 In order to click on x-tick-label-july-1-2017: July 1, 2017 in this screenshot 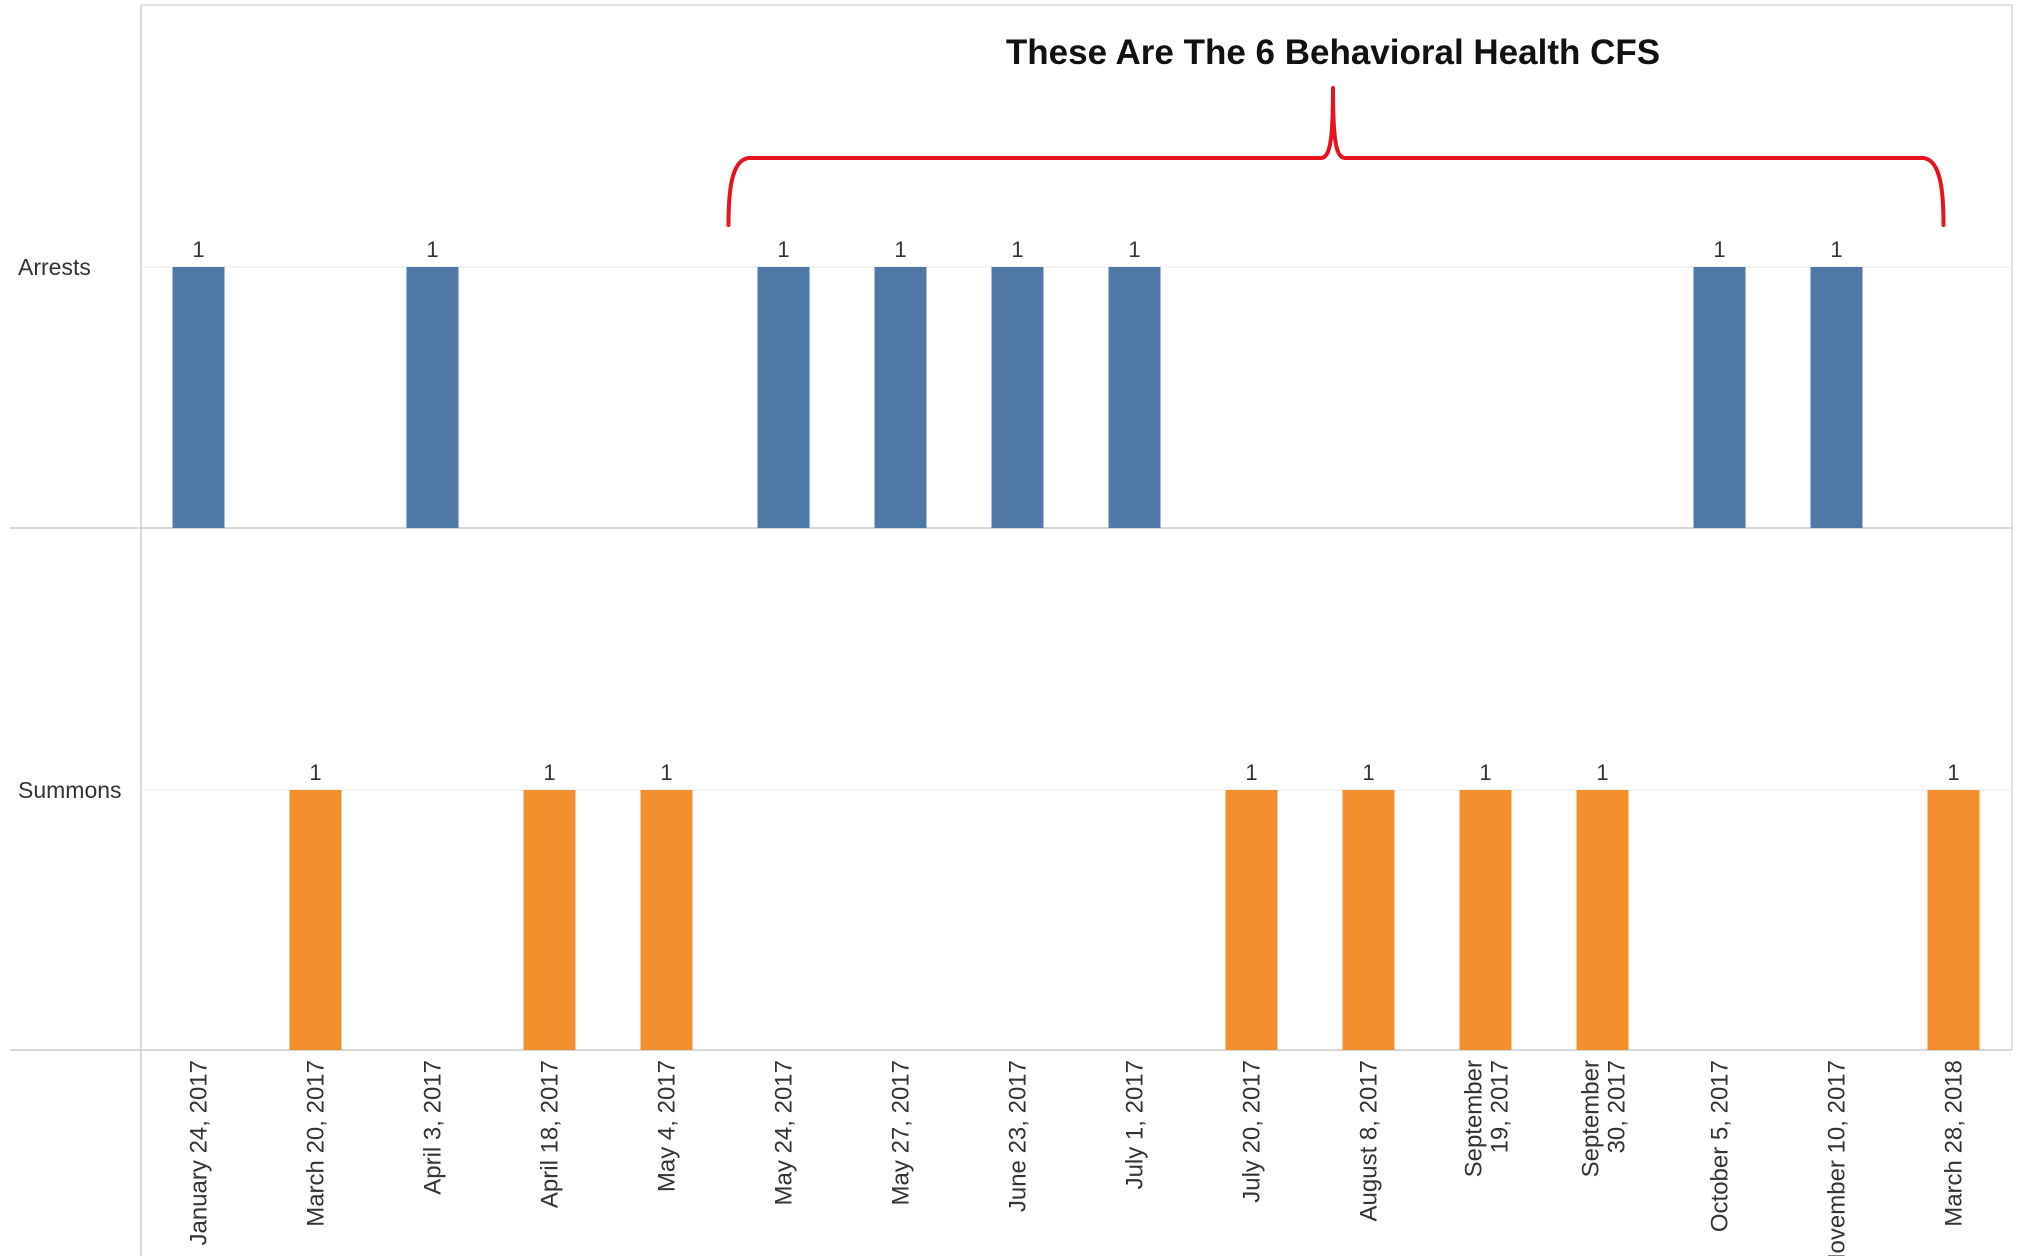, I will do `click(1135, 1124)`.